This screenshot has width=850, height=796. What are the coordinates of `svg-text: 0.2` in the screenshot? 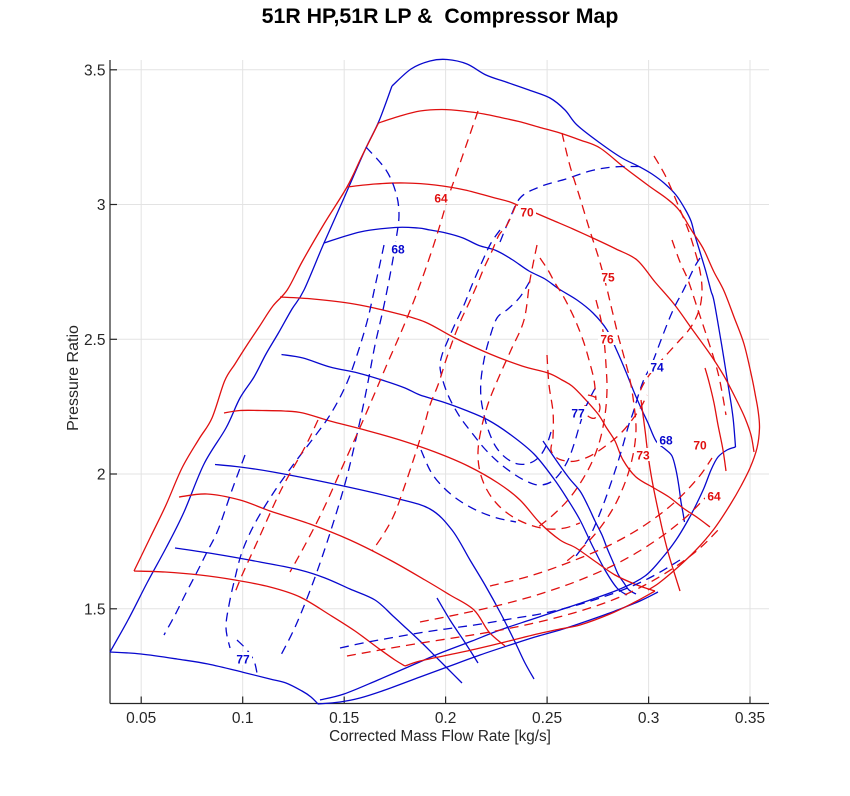 It's located at (446, 718).